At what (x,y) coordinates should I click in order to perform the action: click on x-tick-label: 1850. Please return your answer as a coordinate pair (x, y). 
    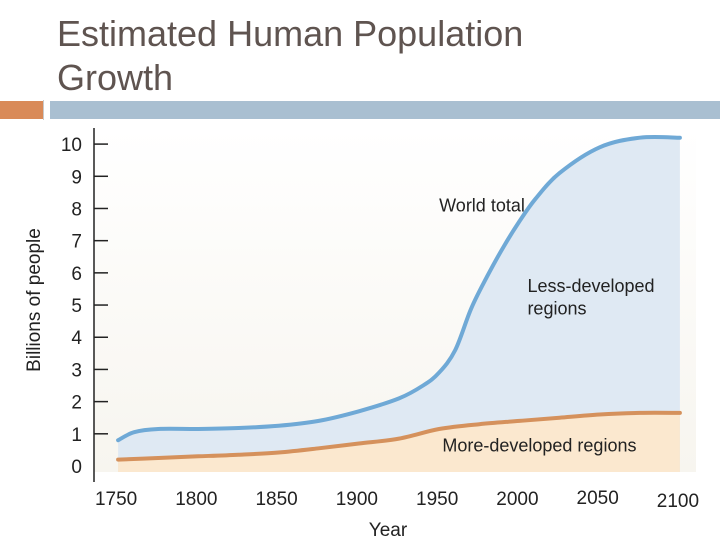
    Looking at the image, I should click on (276, 499).